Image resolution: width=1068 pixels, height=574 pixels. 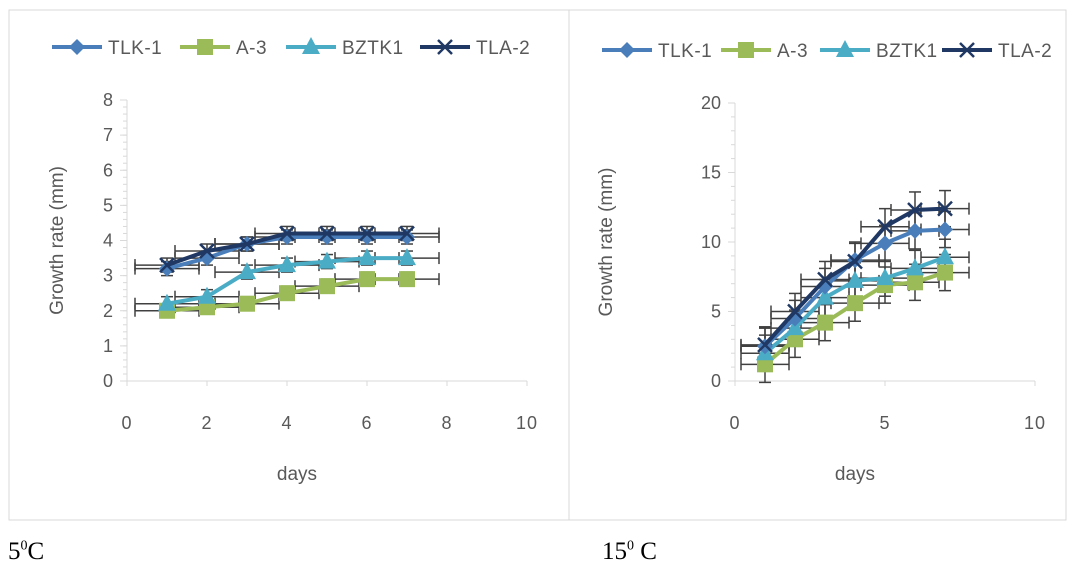 What do you see at coordinates (629, 551) in the screenshot?
I see `caption-15c: 150 C` at bounding box center [629, 551].